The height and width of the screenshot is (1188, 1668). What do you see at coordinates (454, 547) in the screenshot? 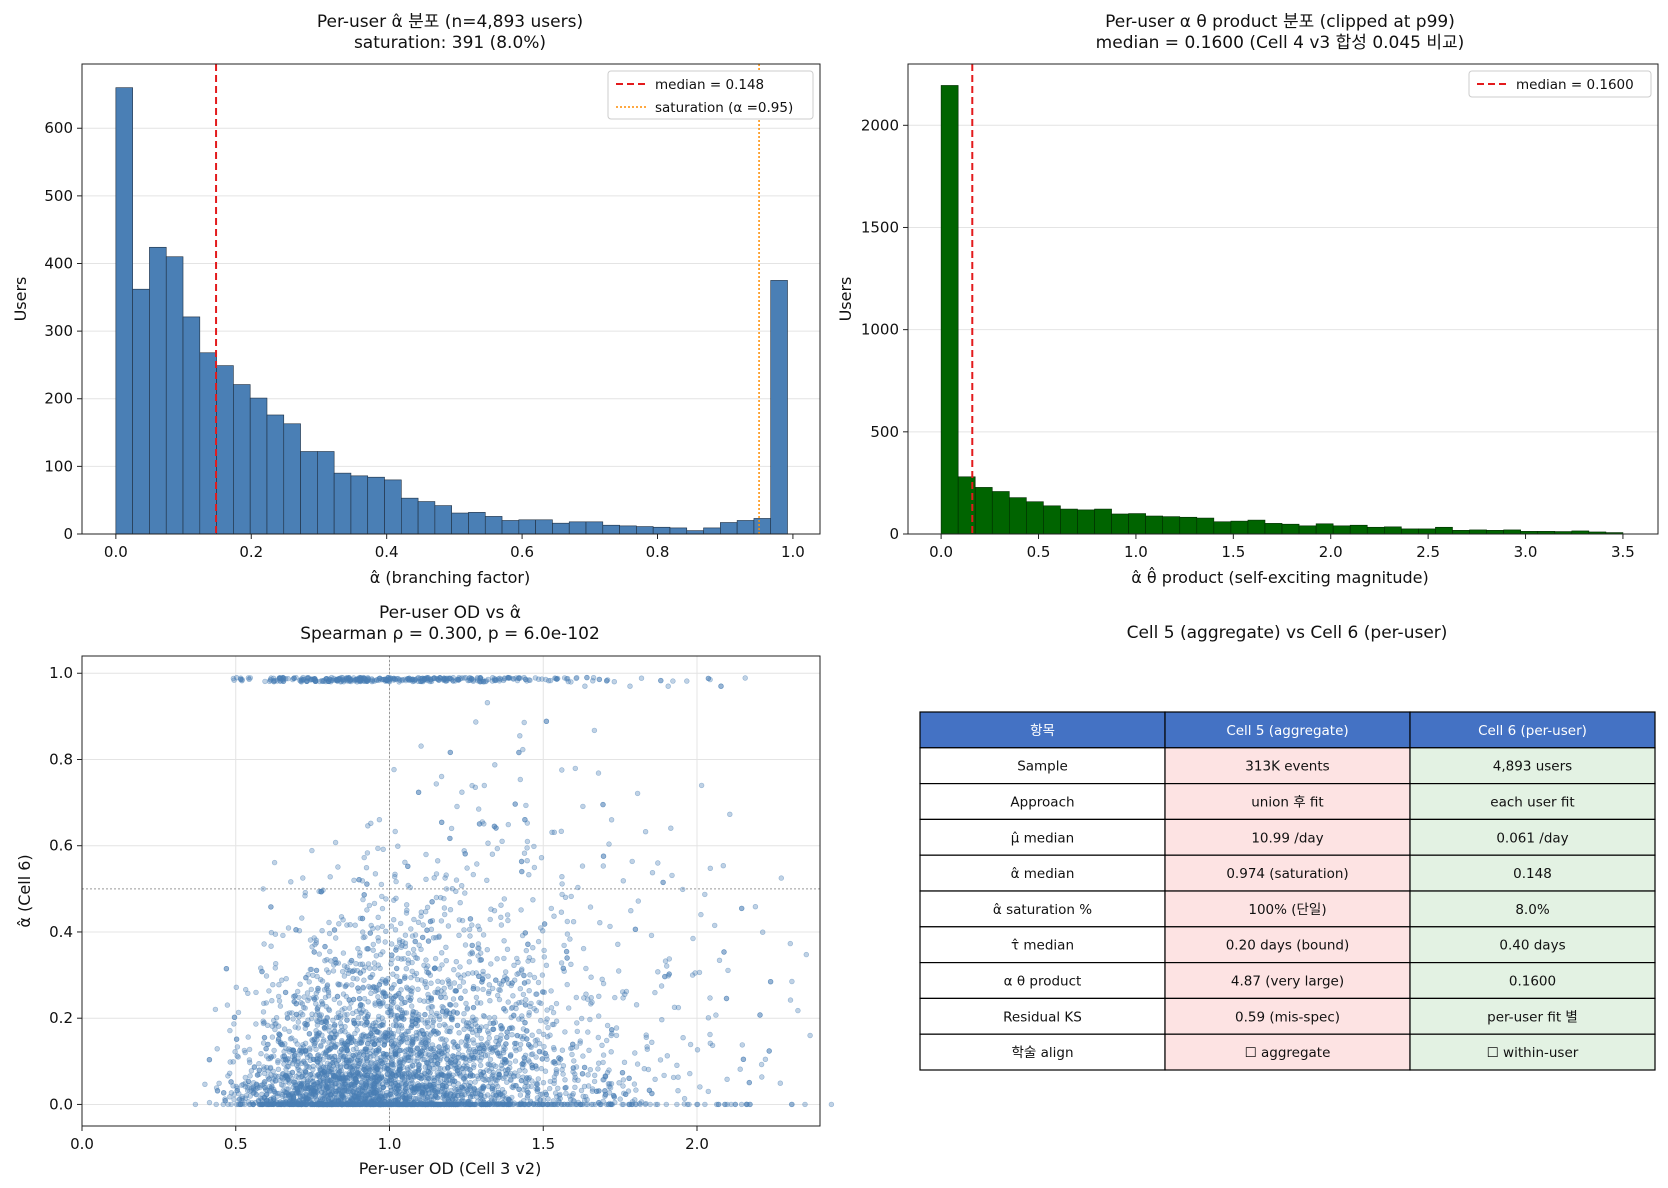
I see `hist1-x-ticks: 0.0 0.2 0.4 0.6 0.8 1.0` at bounding box center [454, 547].